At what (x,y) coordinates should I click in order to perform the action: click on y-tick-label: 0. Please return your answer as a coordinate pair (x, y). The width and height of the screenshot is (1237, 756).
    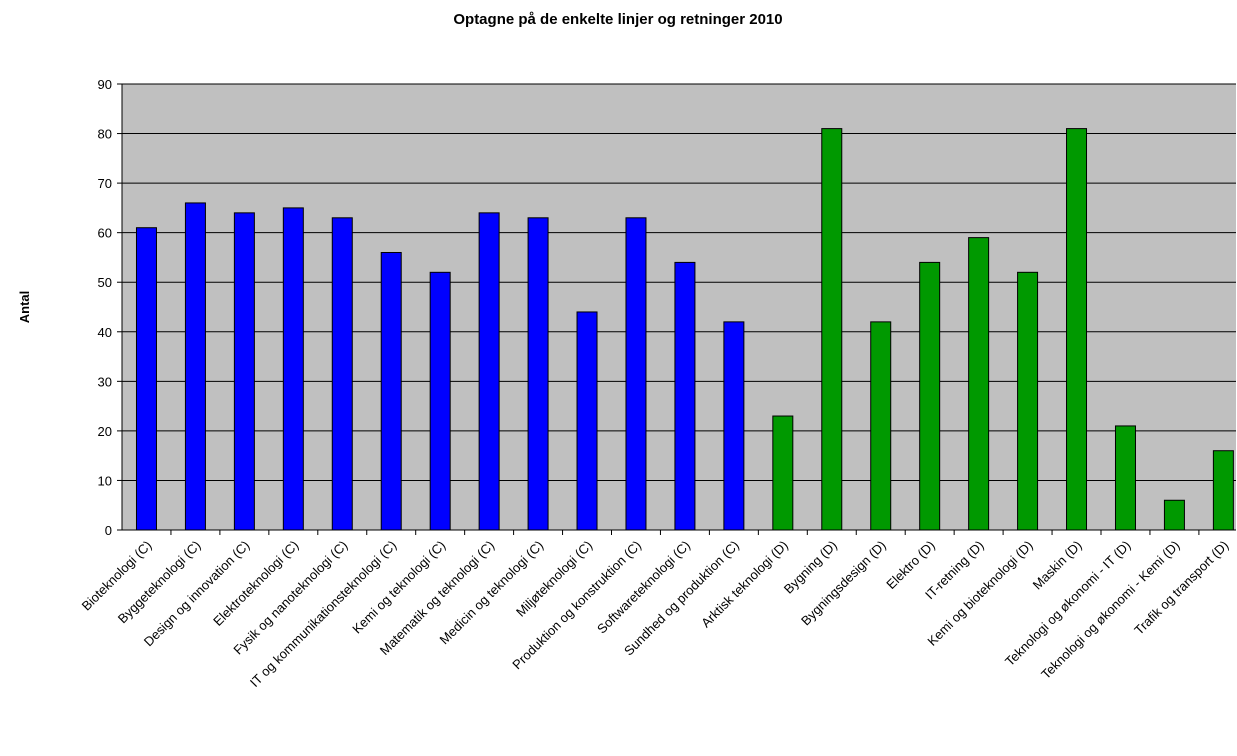
    Looking at the image, I should click on (108, 530).